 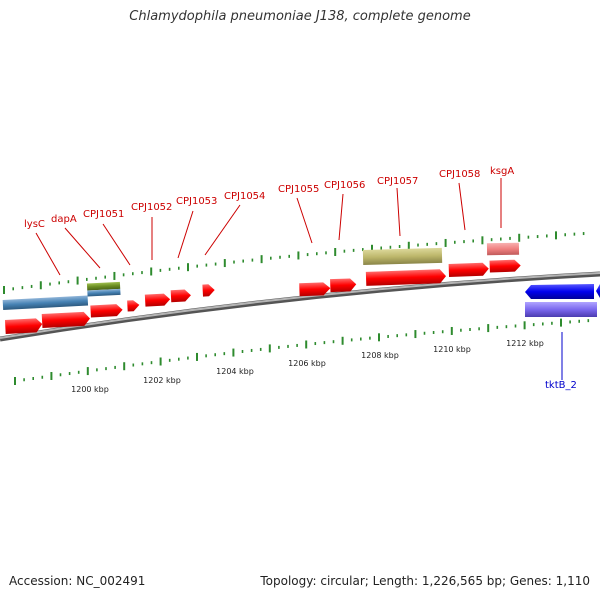 I want to click on gene-label-cpj1058: CPJ1058, so click(x=459, y=174).